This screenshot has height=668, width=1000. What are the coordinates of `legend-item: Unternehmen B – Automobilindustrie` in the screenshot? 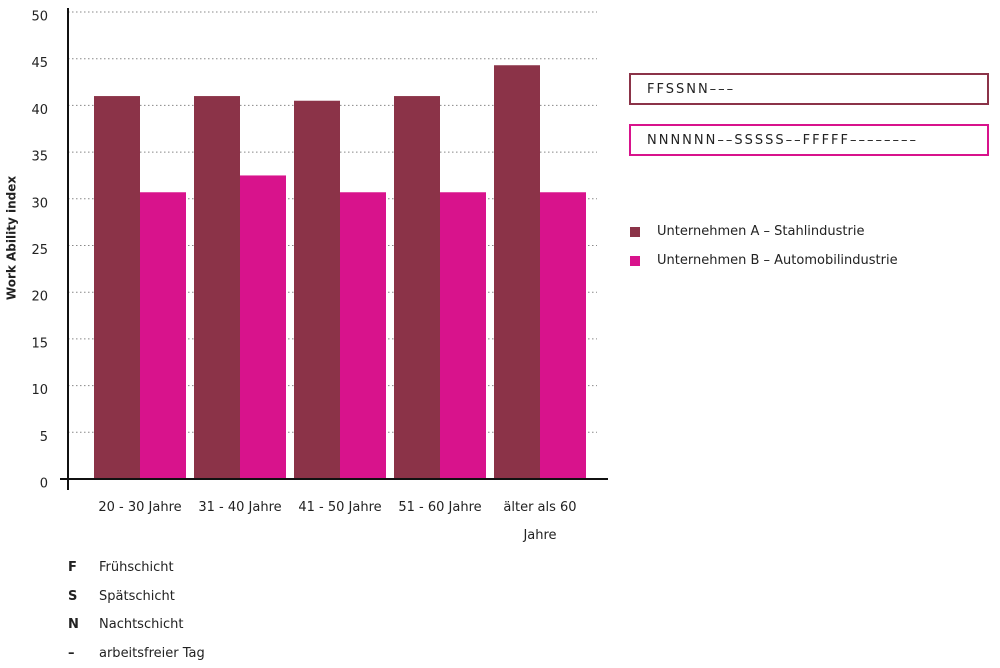 It's located at (764, 260).